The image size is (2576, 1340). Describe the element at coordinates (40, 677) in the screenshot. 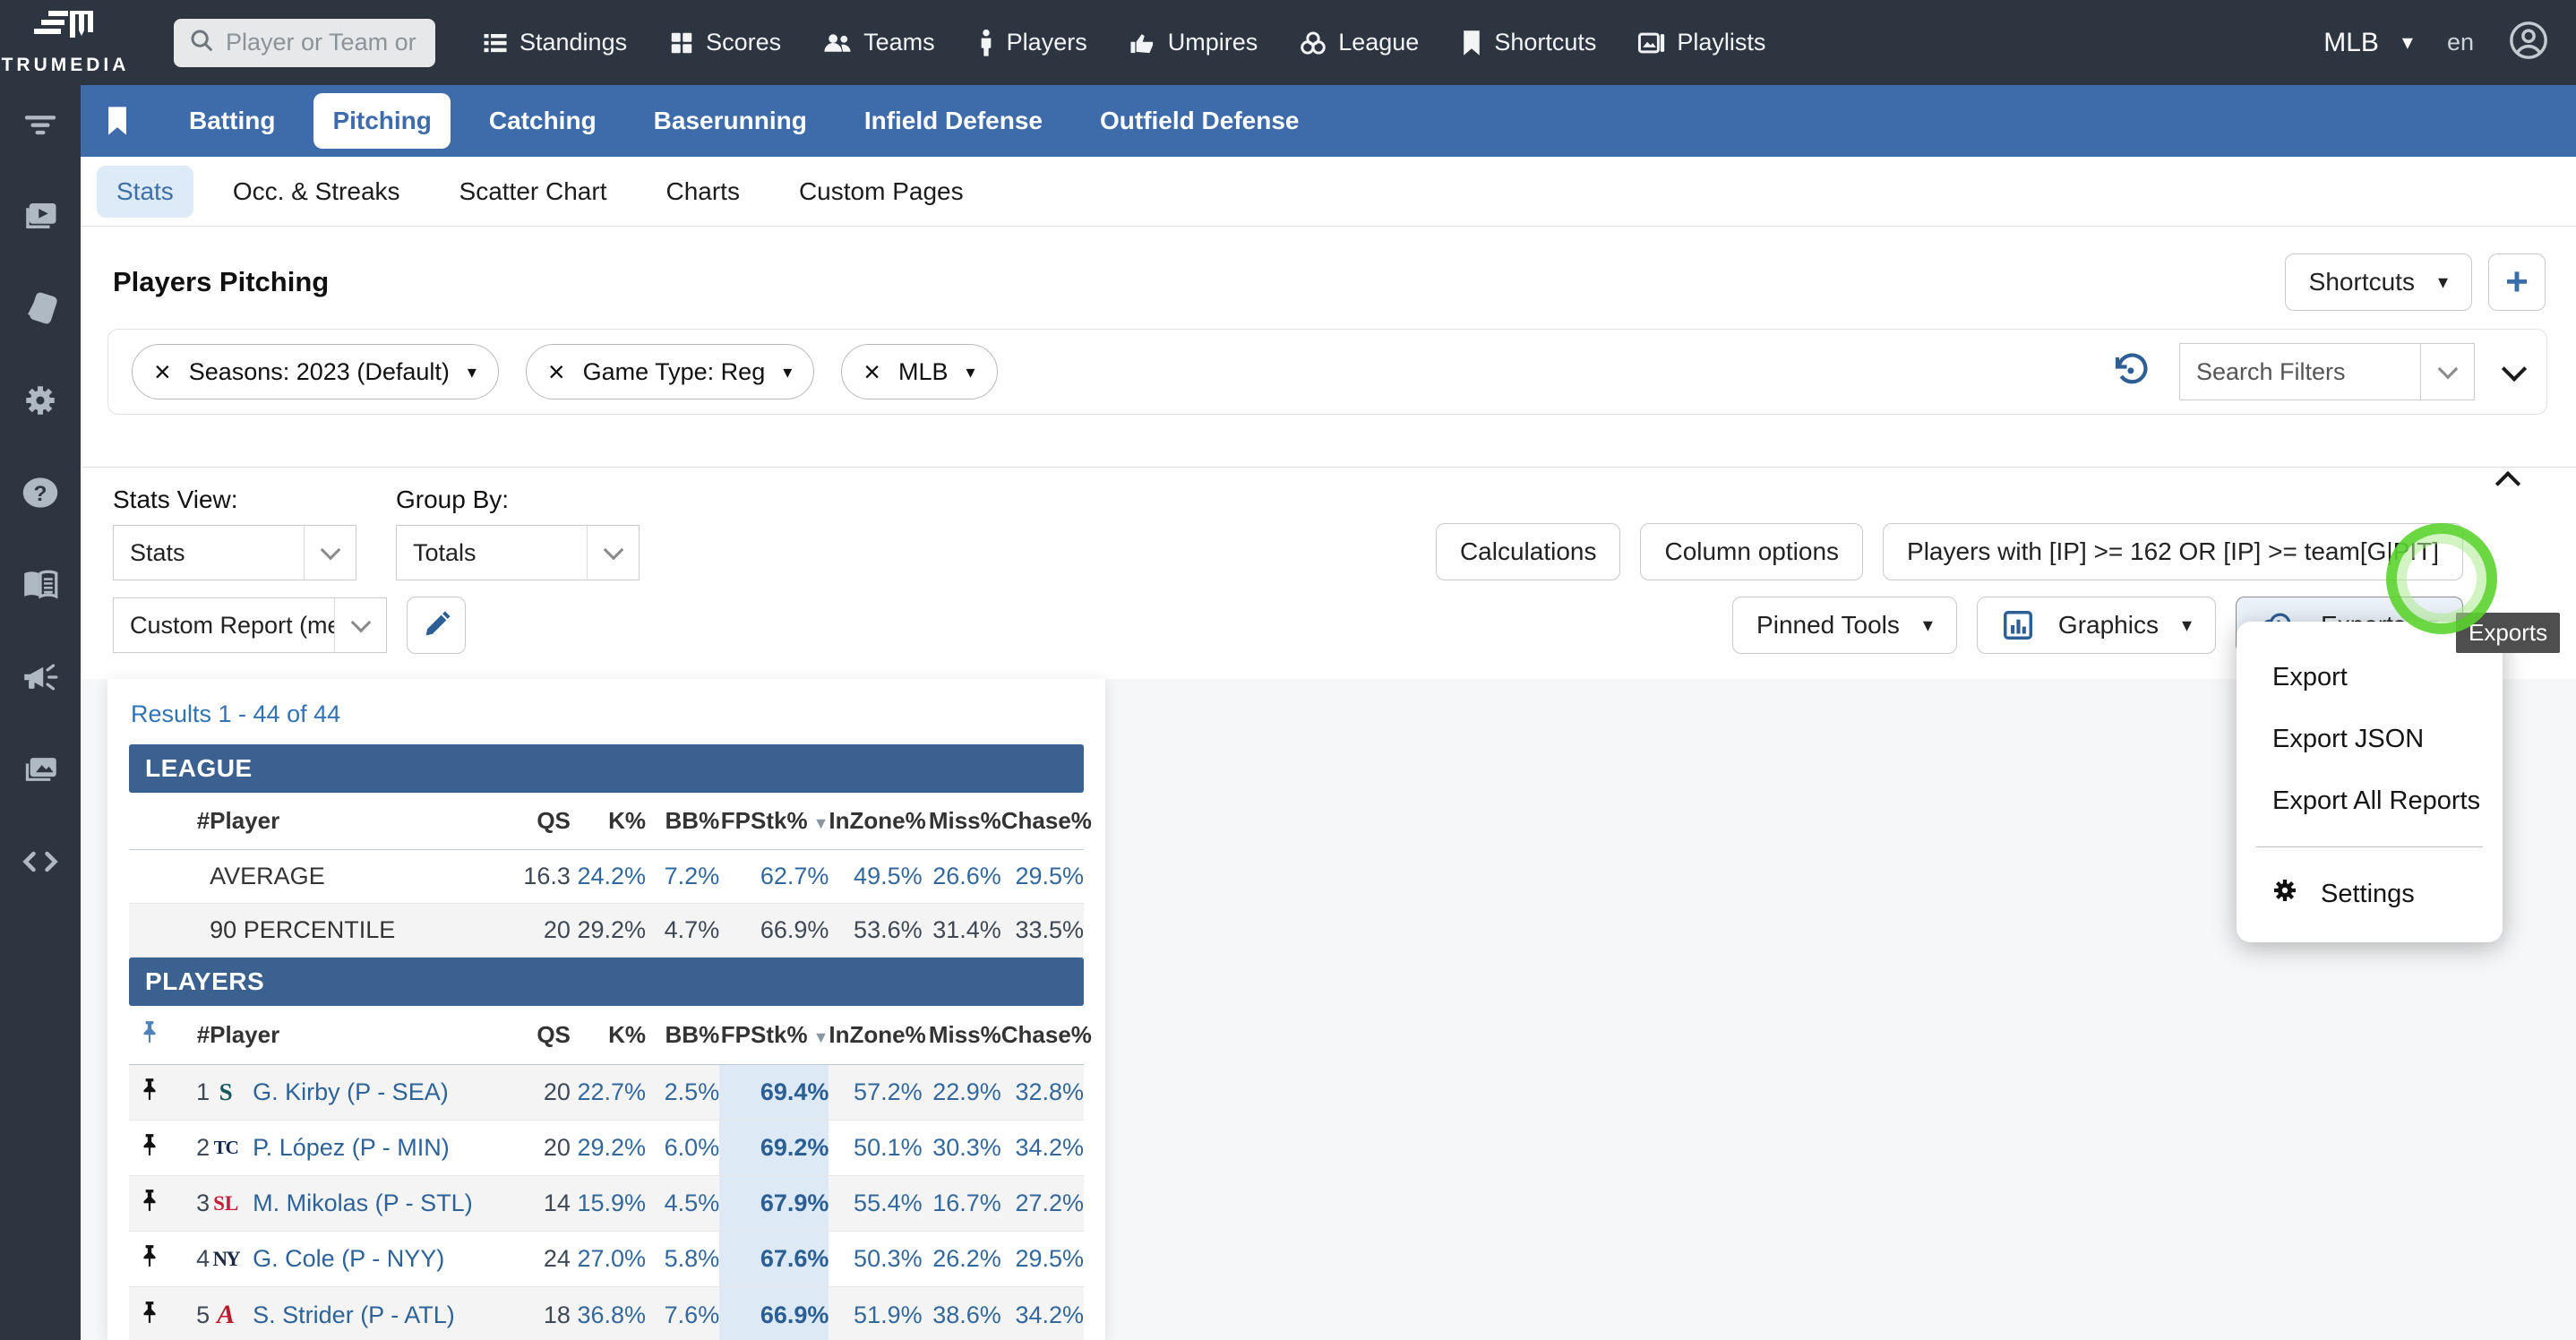

I see `announcements-megaphone-icon` at that location.